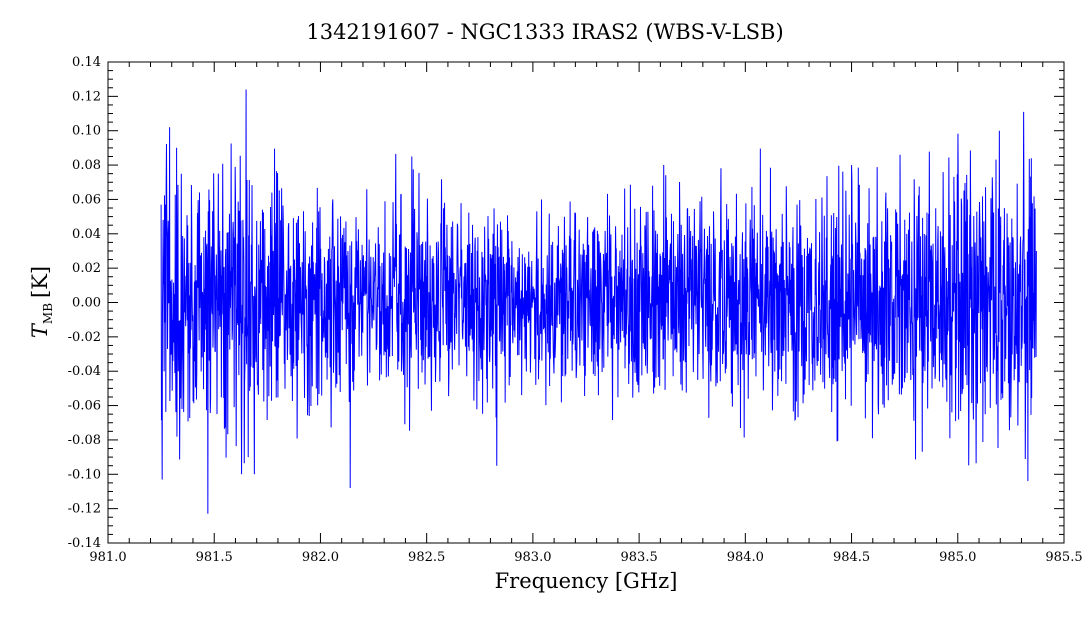 The width and height of the screenshot is (1090, 618). What do you see at coordinates (84, 474) in the screenshot?
I see `y-tick-label: -0.10` at bounding box center [84, 474].